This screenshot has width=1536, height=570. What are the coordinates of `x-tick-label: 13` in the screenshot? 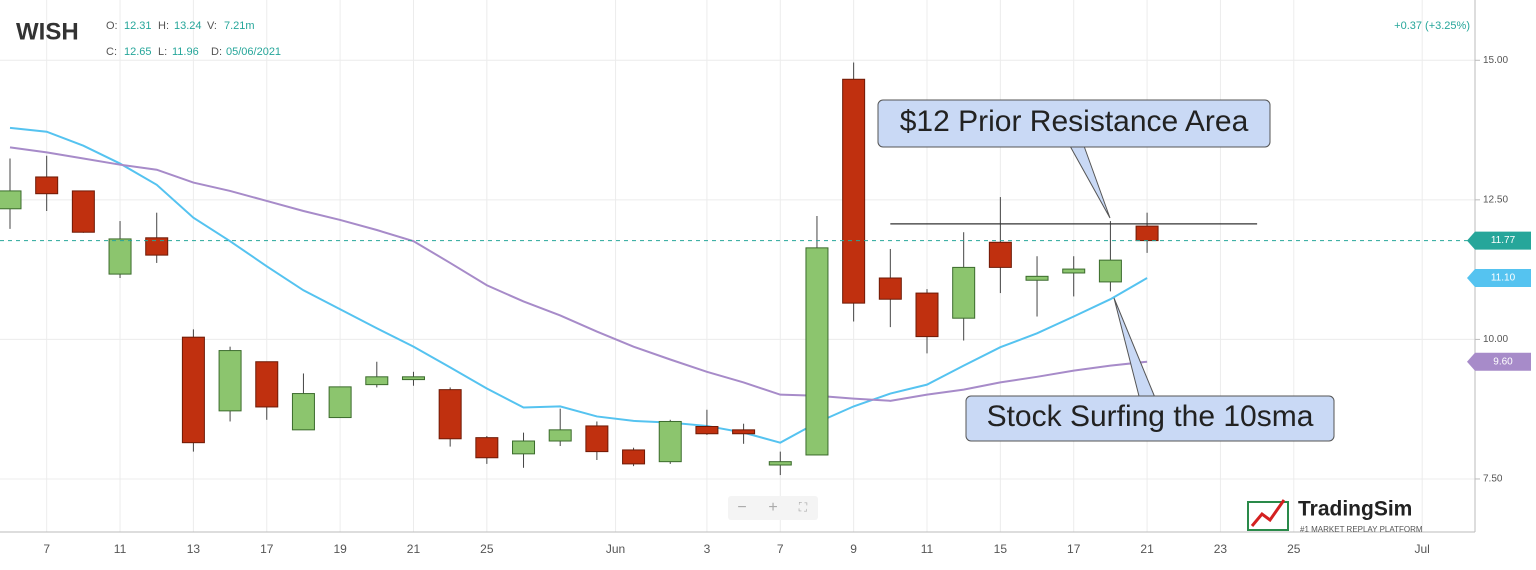 It's located at (194, 549).